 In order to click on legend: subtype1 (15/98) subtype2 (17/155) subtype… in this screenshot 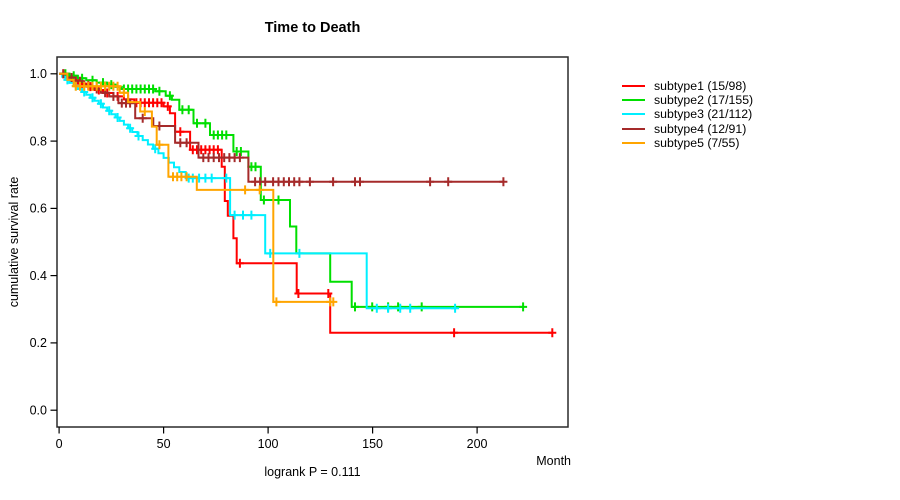, I will do `click(687, 114)`.